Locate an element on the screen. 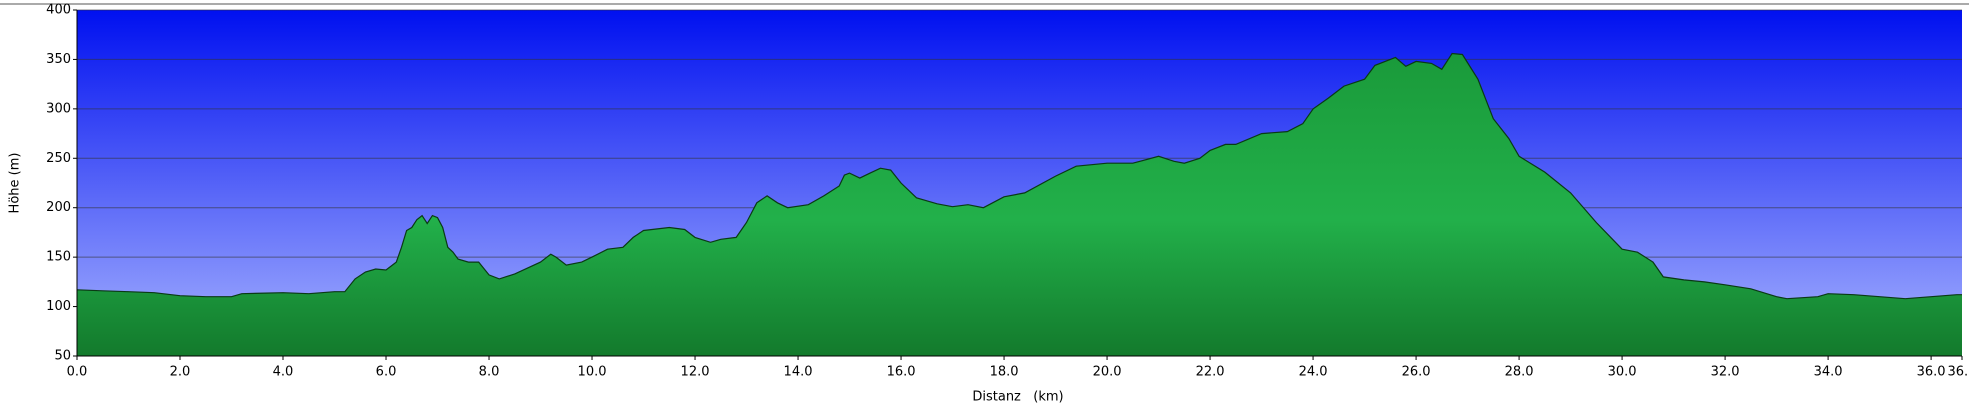 Image resolution: width=1969 pixels, height=409 pixels. x-tick-label: 0.0 is located at coordinates (77, 372).